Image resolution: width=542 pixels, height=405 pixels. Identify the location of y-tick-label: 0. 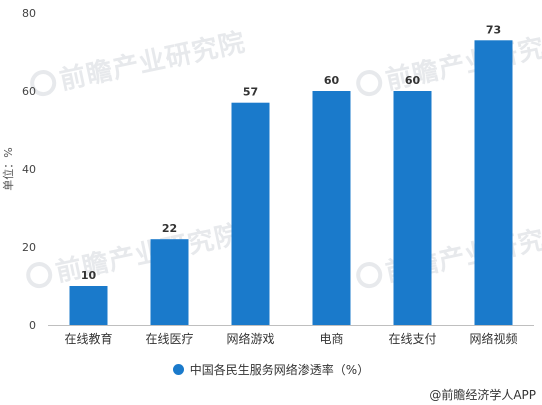
(32, 325).